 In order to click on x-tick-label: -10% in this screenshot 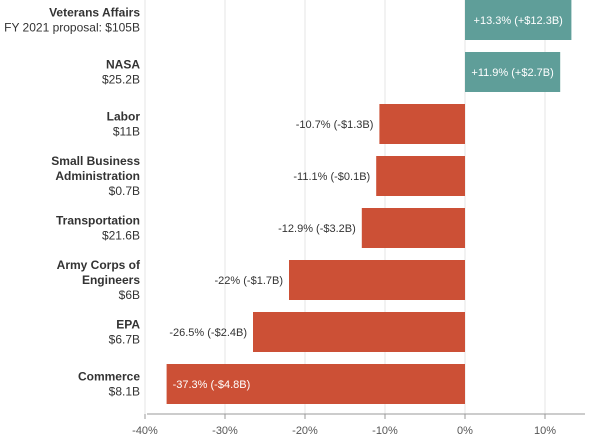, I will do `click(385, 431)`.